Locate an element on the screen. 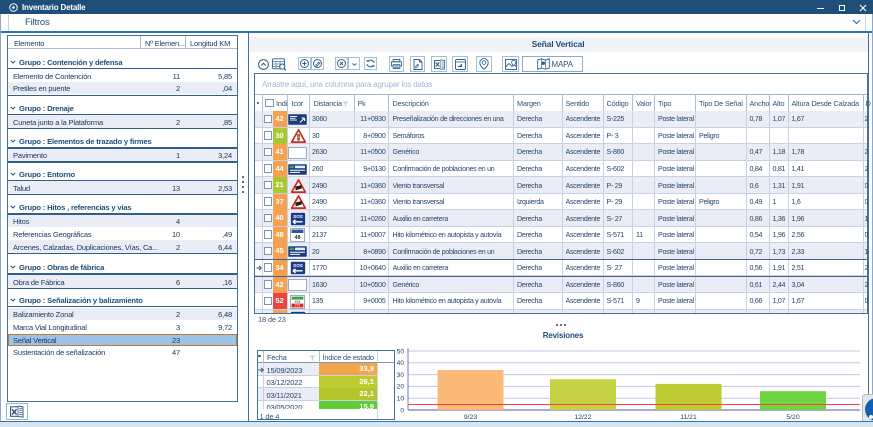 Image resolution: width=873 pixels, height=427 pixels. svg-text: 12/22 is located at coordinates (582, 417).